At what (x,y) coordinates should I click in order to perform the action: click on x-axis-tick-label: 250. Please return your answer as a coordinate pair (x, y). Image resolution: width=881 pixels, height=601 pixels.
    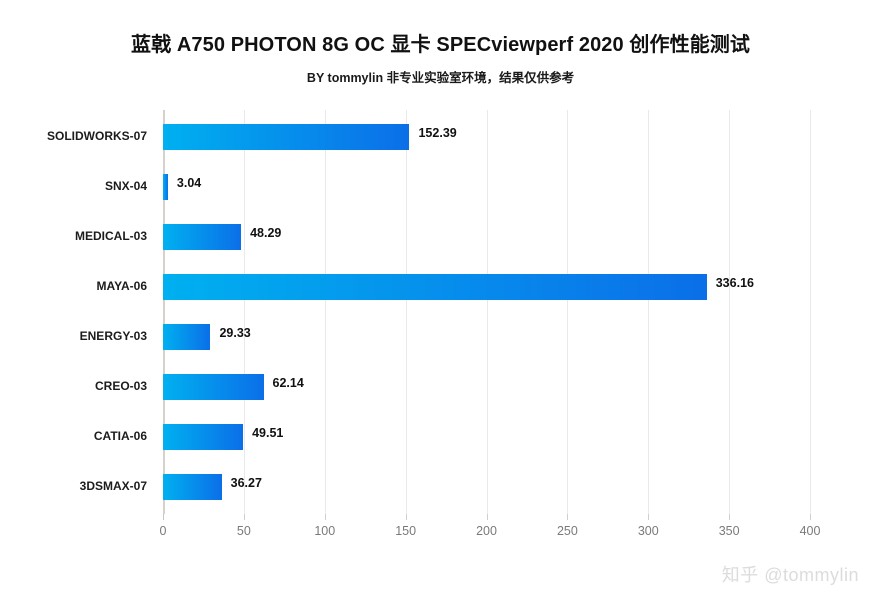
    Looking at the image, I should click on (567, 531).